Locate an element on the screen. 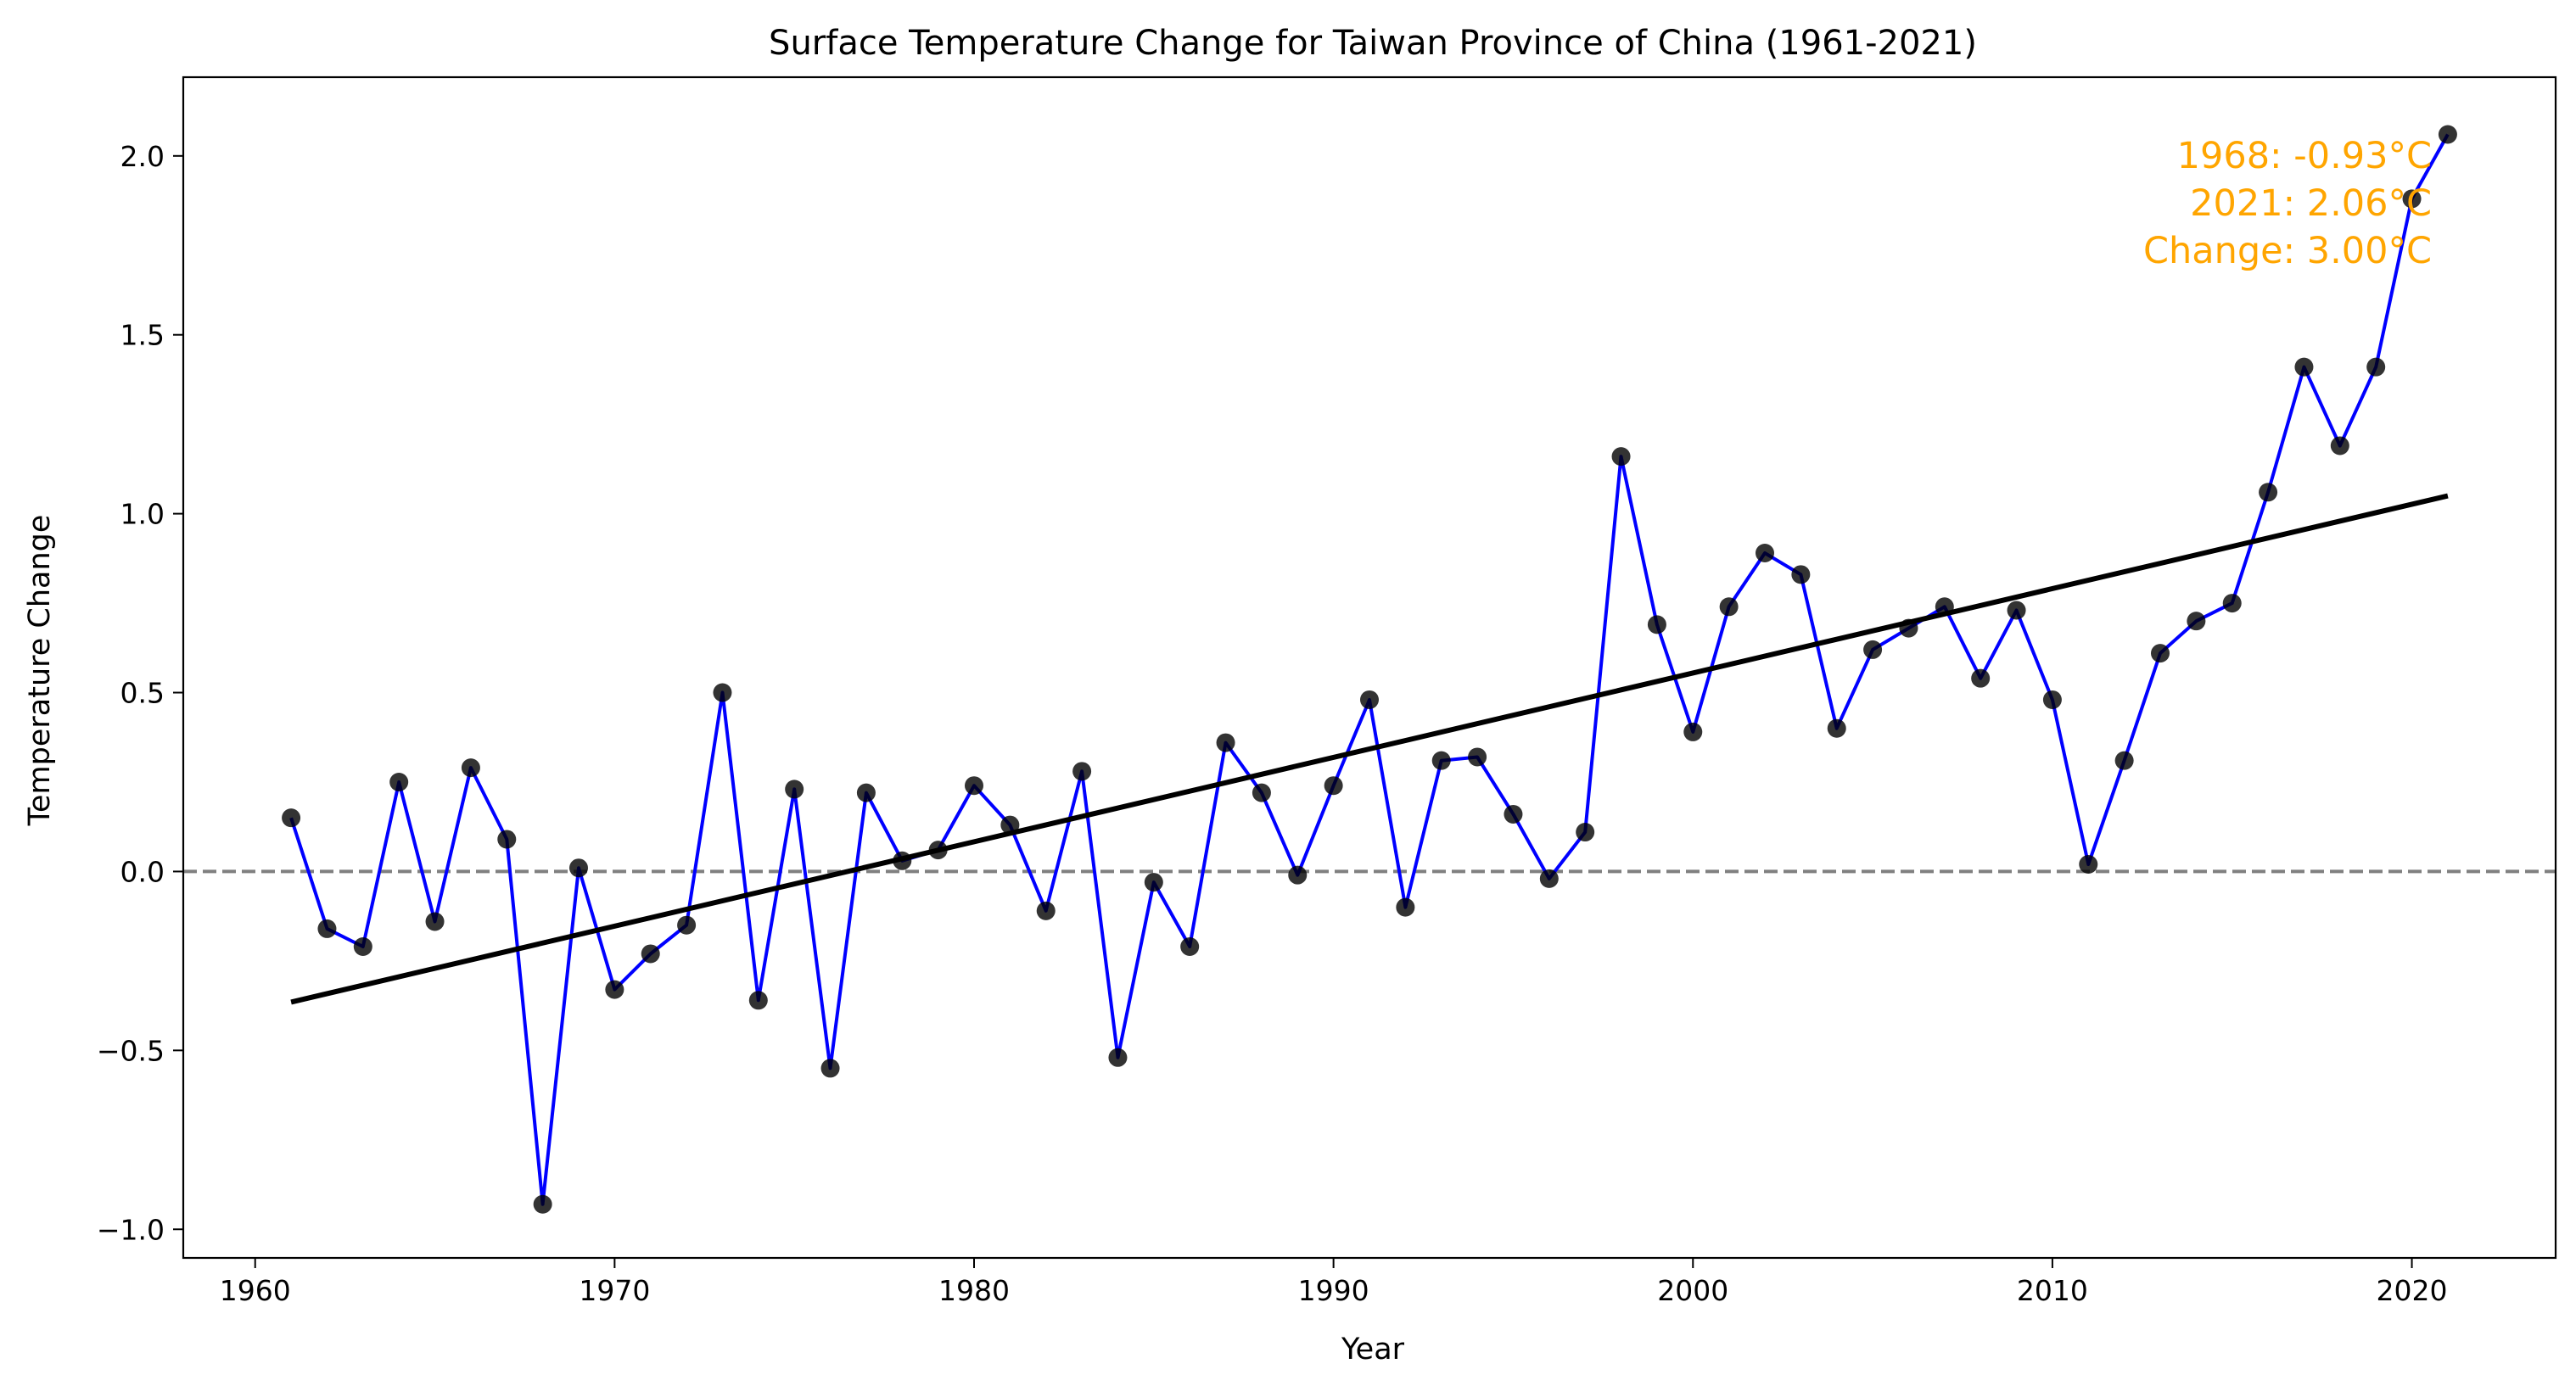  x-tick-label: 1960 is located at coordinates (255, 1291).